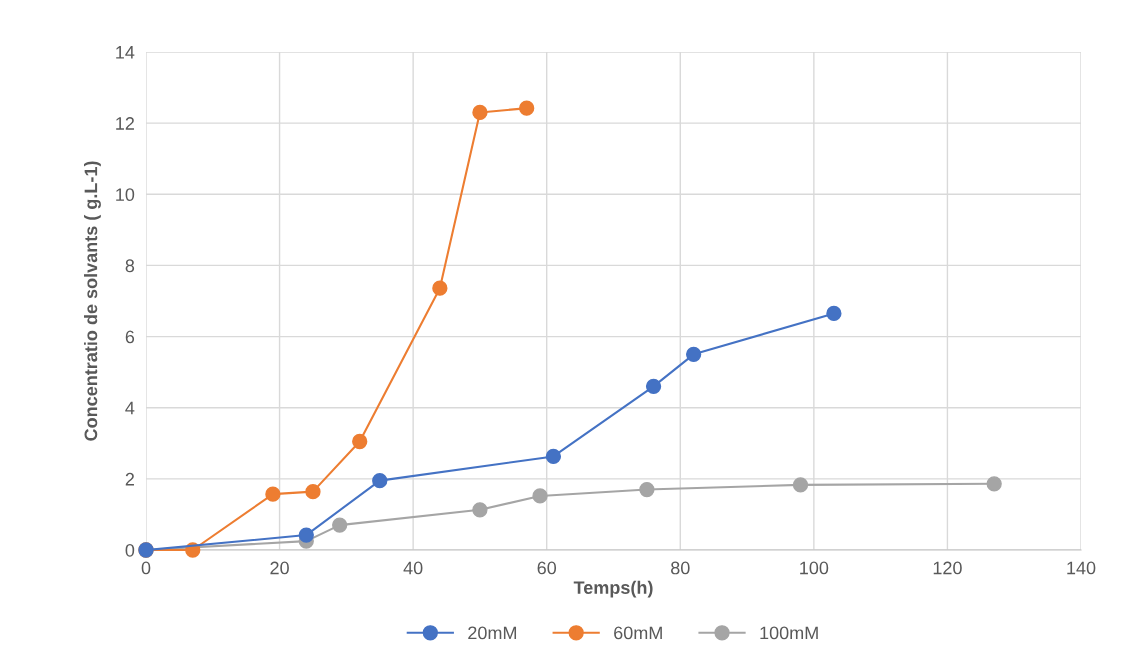 This screenshot has height=657, width=1122. I want to click on y-tick-label: 12, so click(125, 123).